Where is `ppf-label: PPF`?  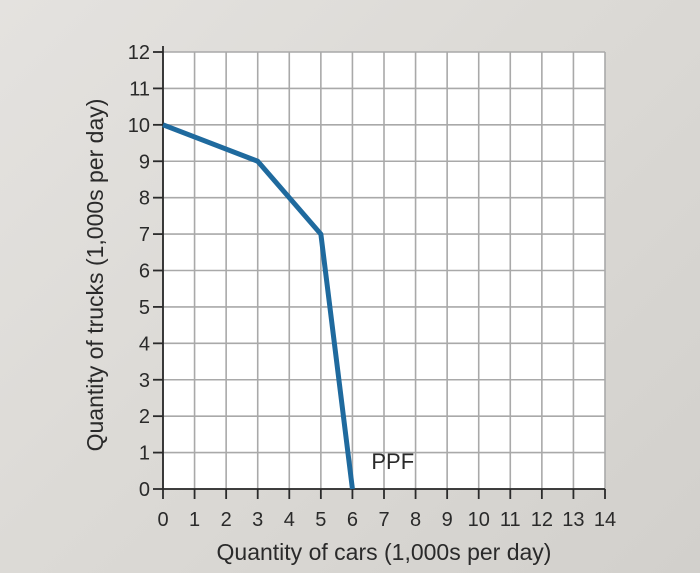
ppf-label: PPF is located at coordinates (392, 461).